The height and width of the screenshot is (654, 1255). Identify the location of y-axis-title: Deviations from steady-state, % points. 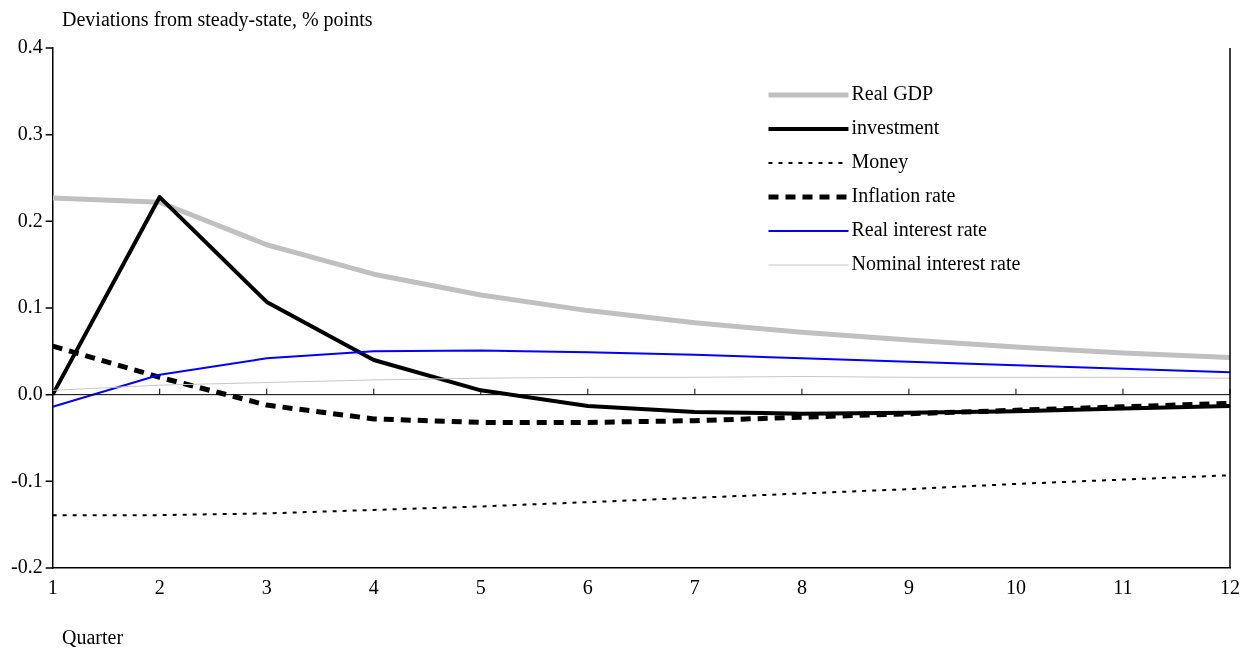
(217, 19).